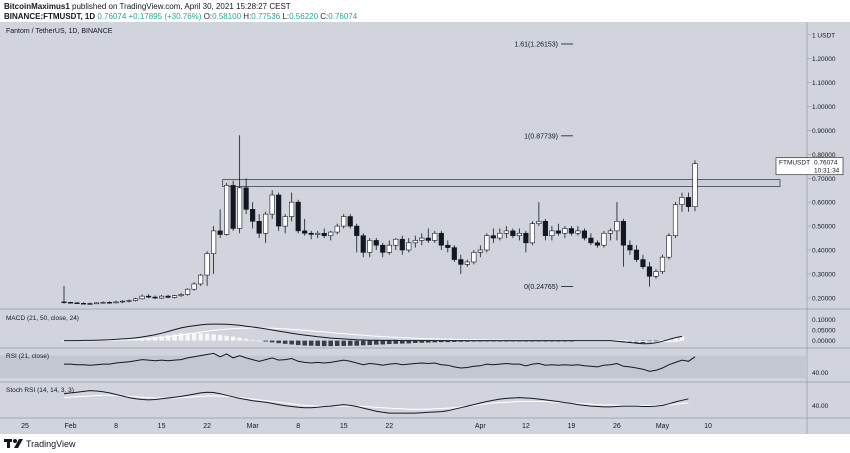  I want to click on price-change-value: +0.17895 (+30.76%), so click(165, 16).